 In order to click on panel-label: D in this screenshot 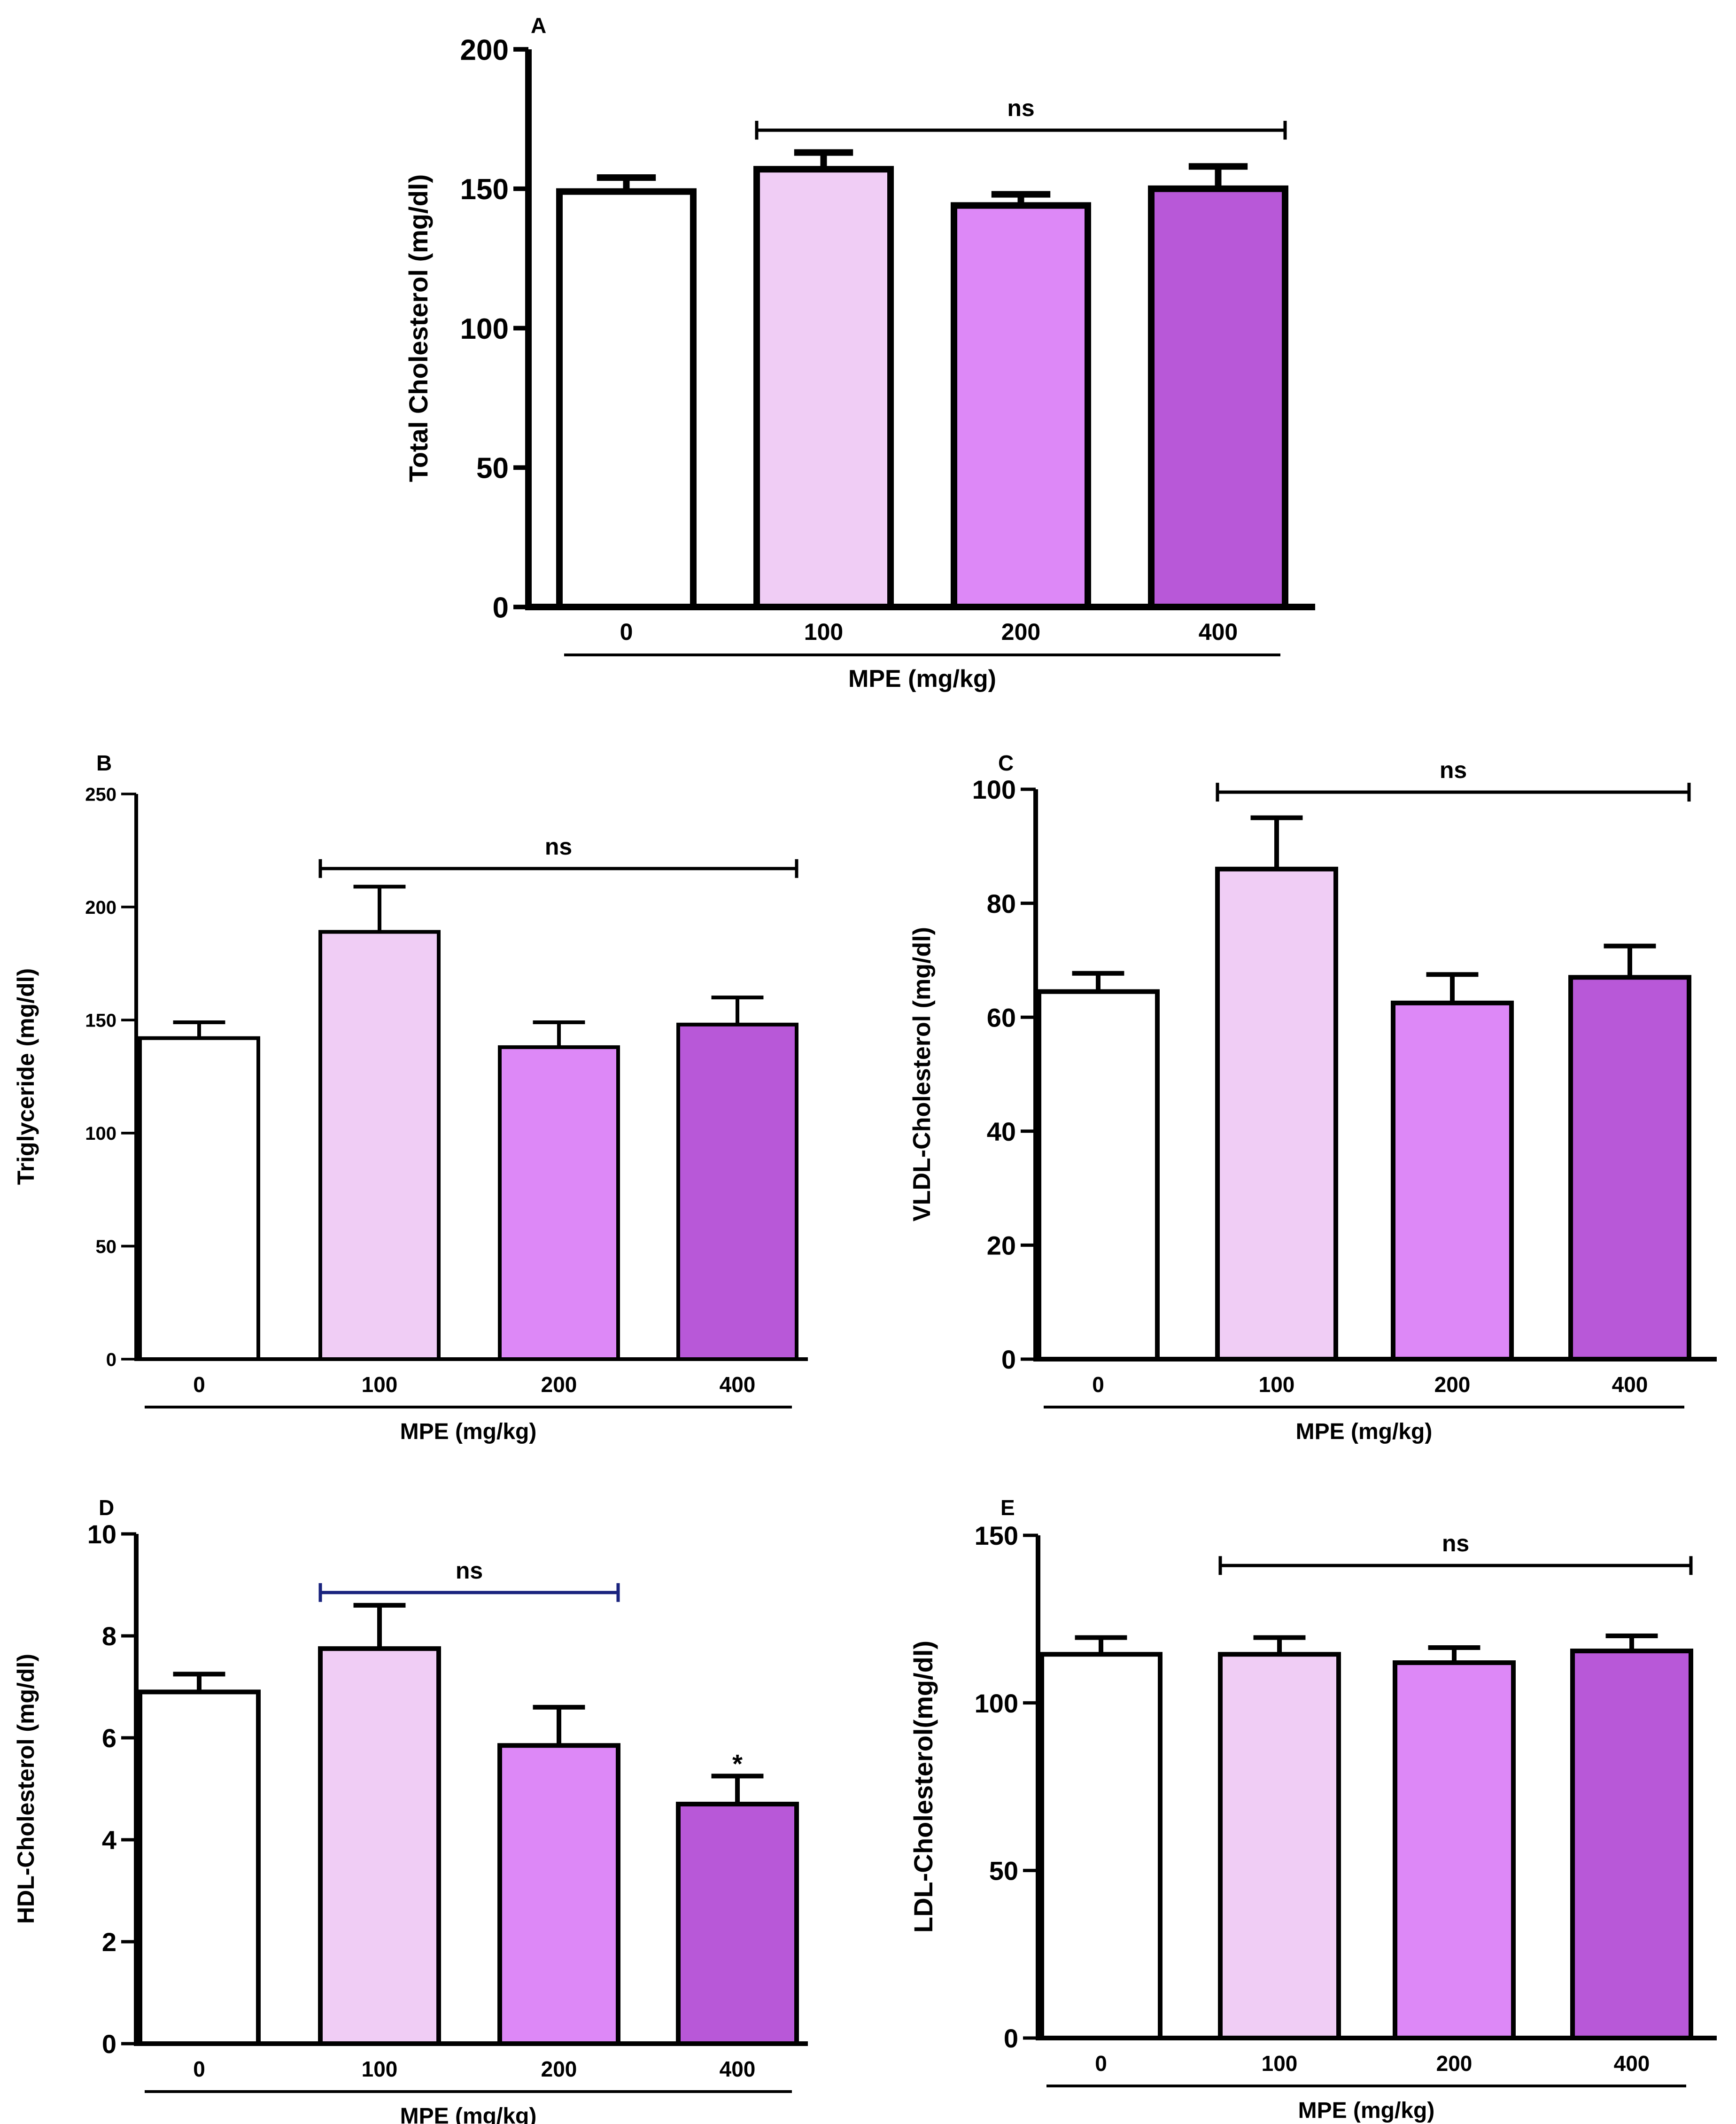, I will do `click(106, 1508)`.